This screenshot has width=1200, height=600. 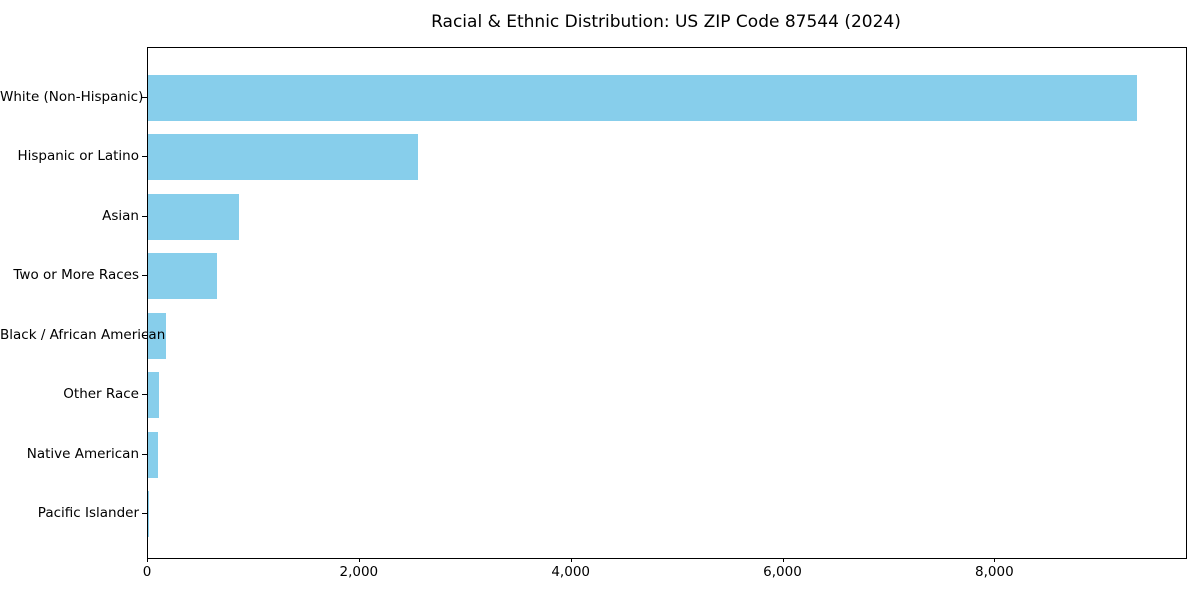 I want to click on x-tick-label-1: 2,000, so click(x=359, y=572).